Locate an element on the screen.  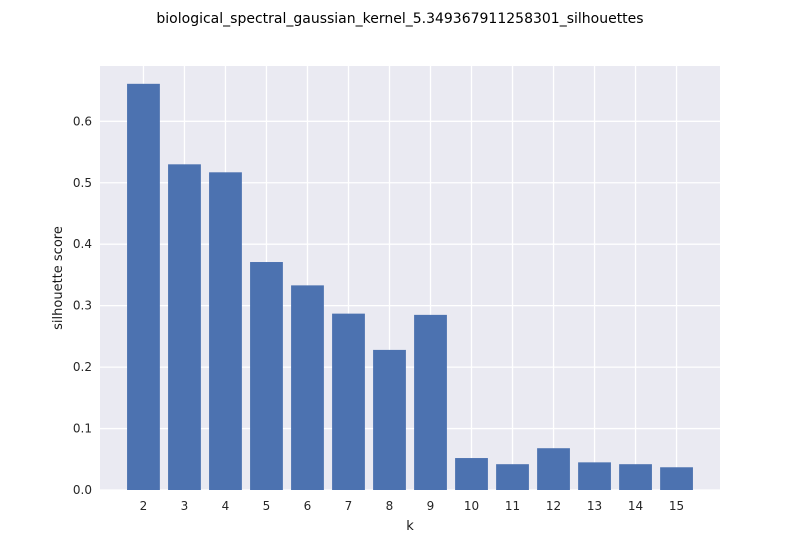
y-tick-label: 0.5 is located at coordinates (82, 183).